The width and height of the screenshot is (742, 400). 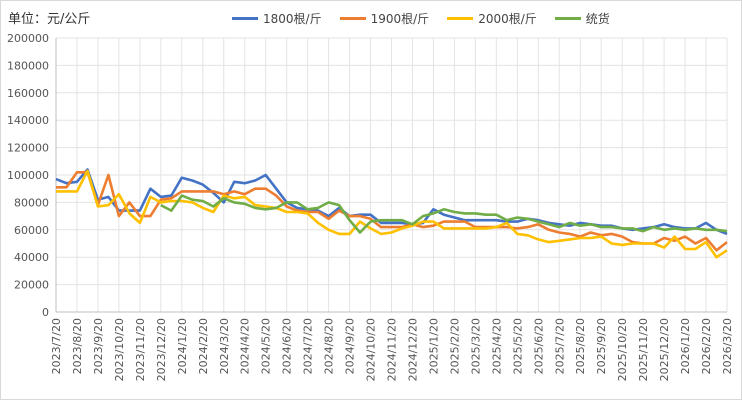 I want to click on x-tick-label: 2026/2/20, so click(x=706, y=346).